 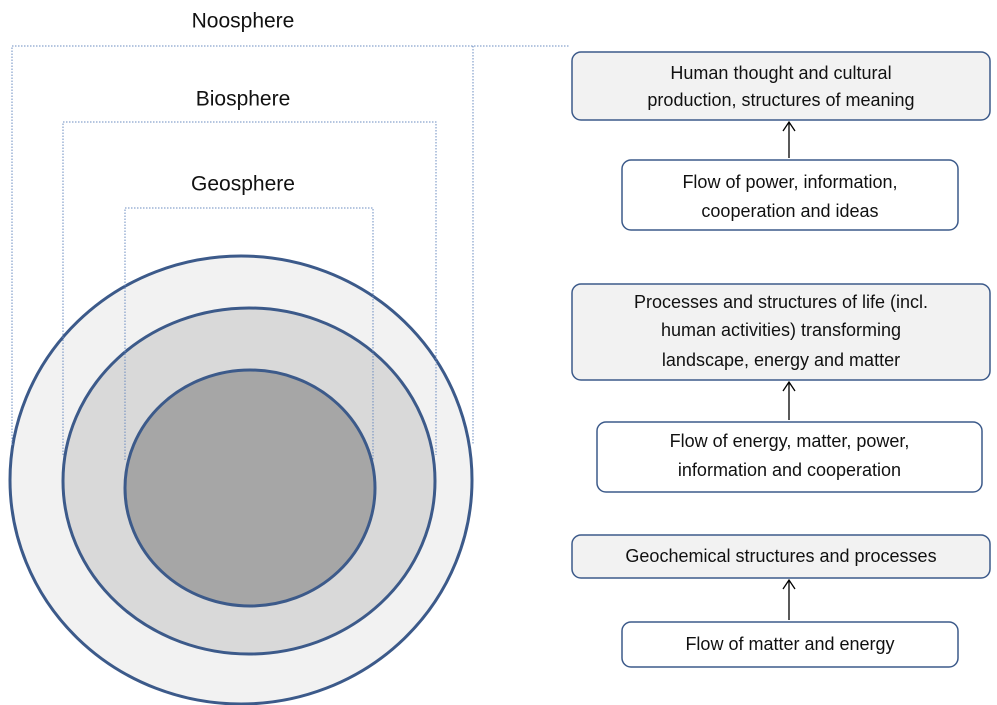 I want to click on box-text: landscape, energy and matter, so click(x=781, y=360).